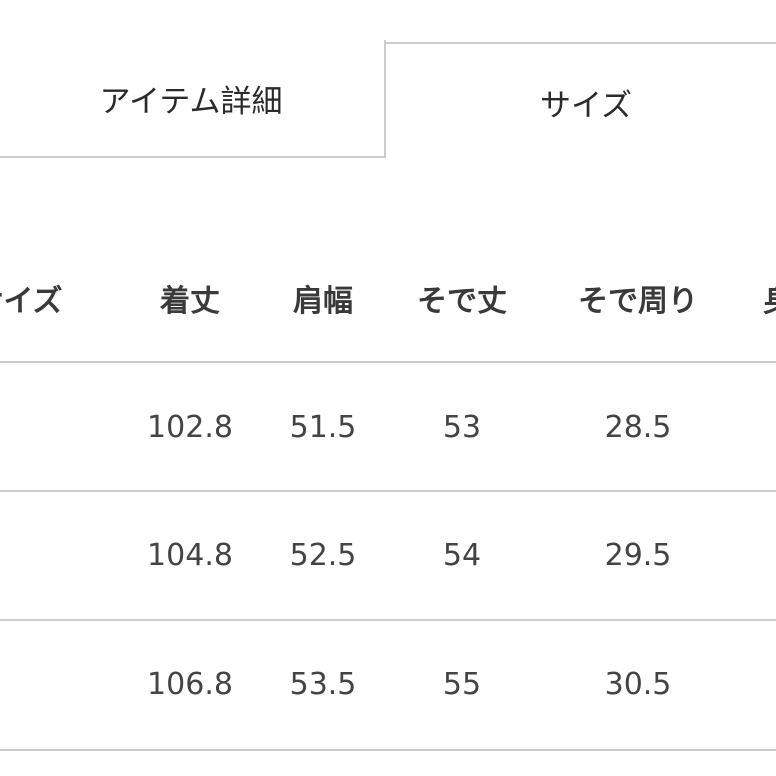 This screenshot has width=776, height=776. Describe the element at coordinates (190, 684) in the screenshot. I see `cell-length: 106.8` at that location.